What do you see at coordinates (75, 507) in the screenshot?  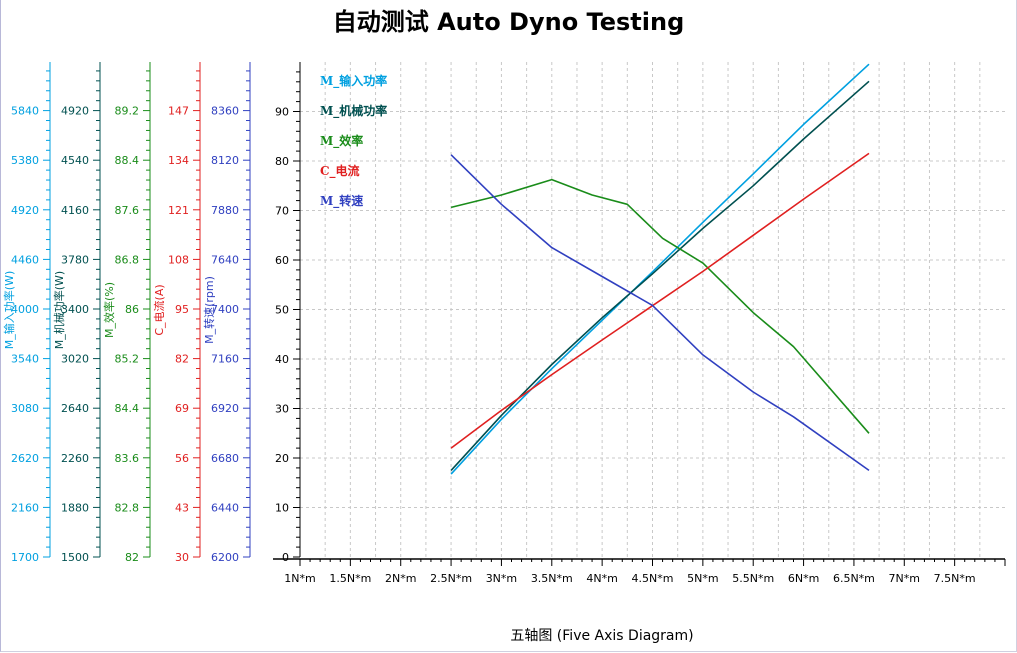 I see `y-axis-tick-label: 1880` at bounding box center [75, 507].